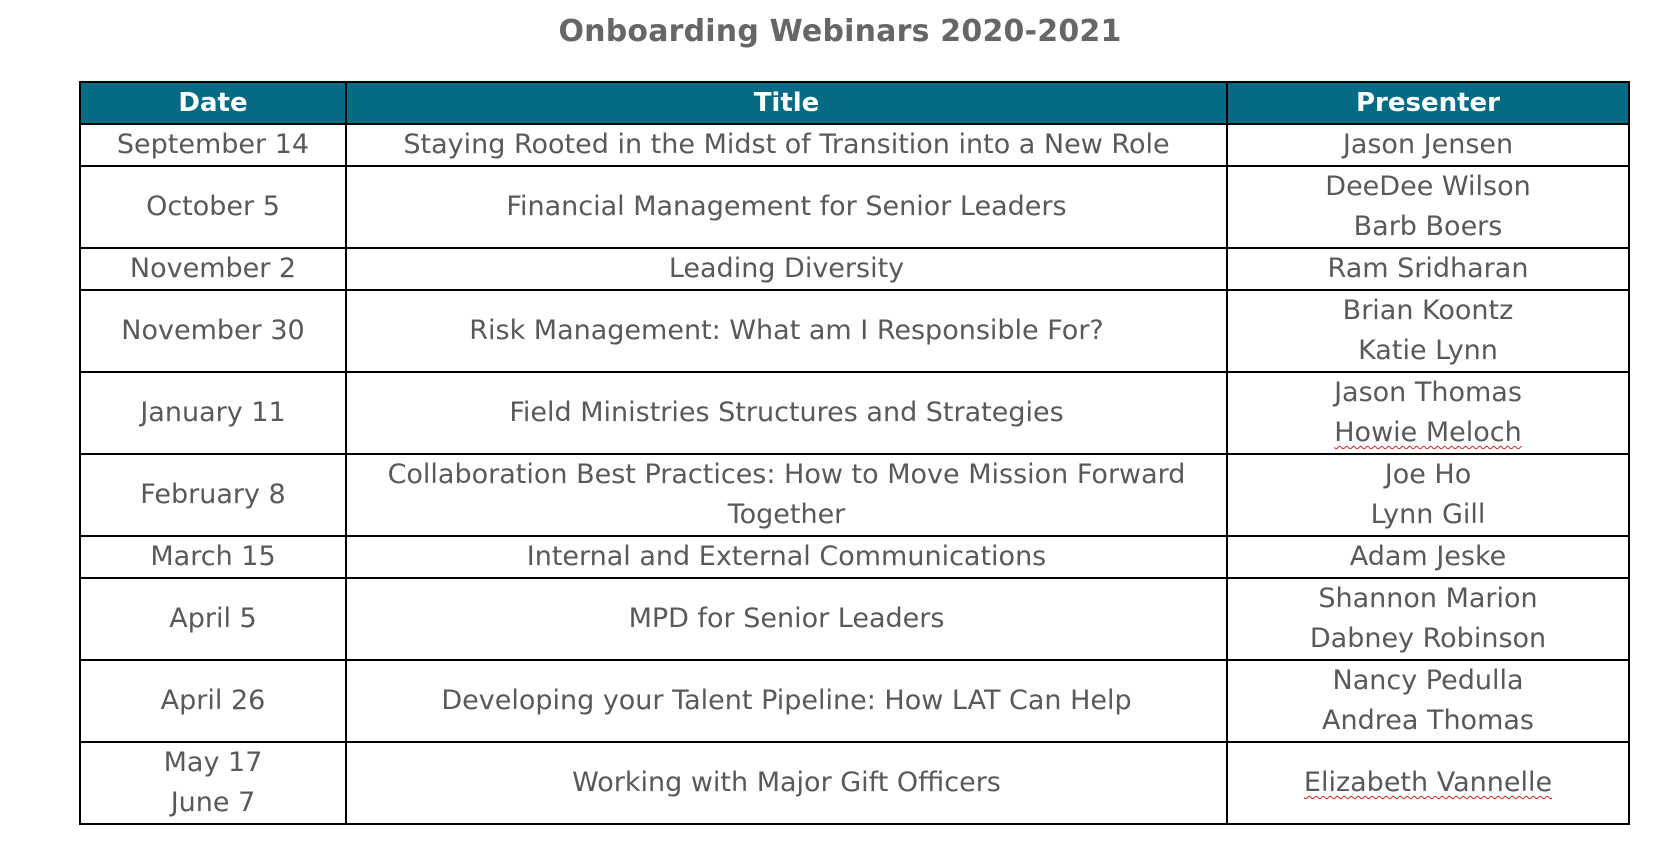 The height and width of the screenshot is (847, 1680). I want to click on title-line: Internal and External Communications, so click(786, 556).